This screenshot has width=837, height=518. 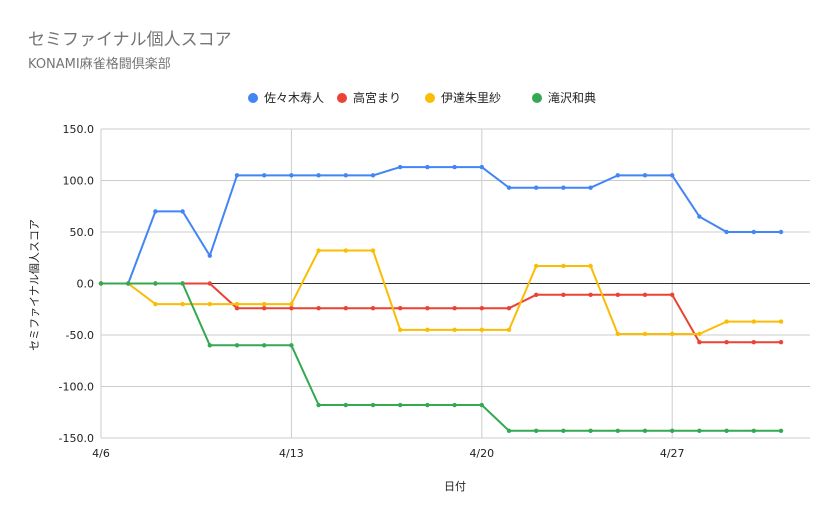 What do you see at coordinates (481, 453) in the screenshot?
I see `x-tick-label: 4/20` at bounding box center [481, 453].